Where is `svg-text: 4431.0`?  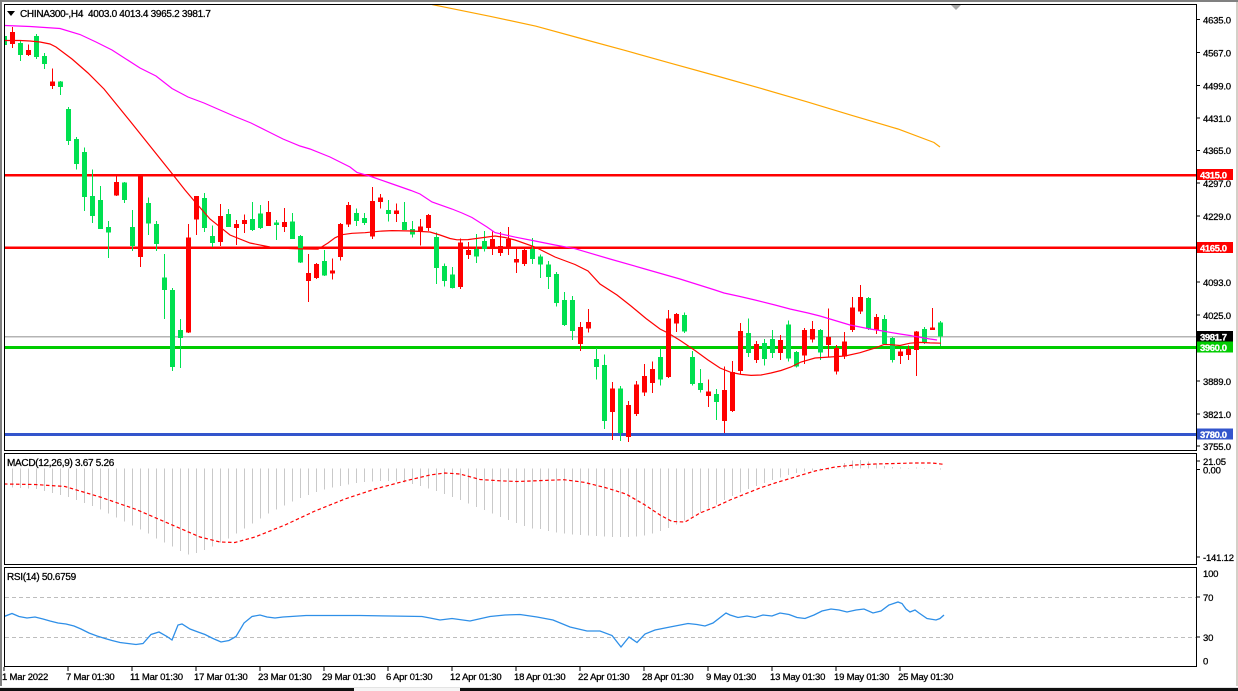
svg-text: 4431.0 is located at coordinates (1217, 119).